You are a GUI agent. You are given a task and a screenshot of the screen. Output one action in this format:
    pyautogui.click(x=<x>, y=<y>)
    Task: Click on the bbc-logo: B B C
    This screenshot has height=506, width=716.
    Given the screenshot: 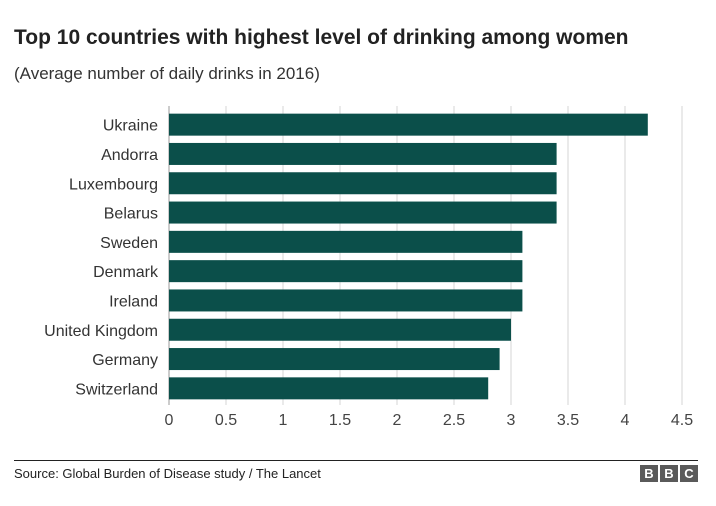 What is the action you would take?
    pyautogui.click(x=669, y=473)
    